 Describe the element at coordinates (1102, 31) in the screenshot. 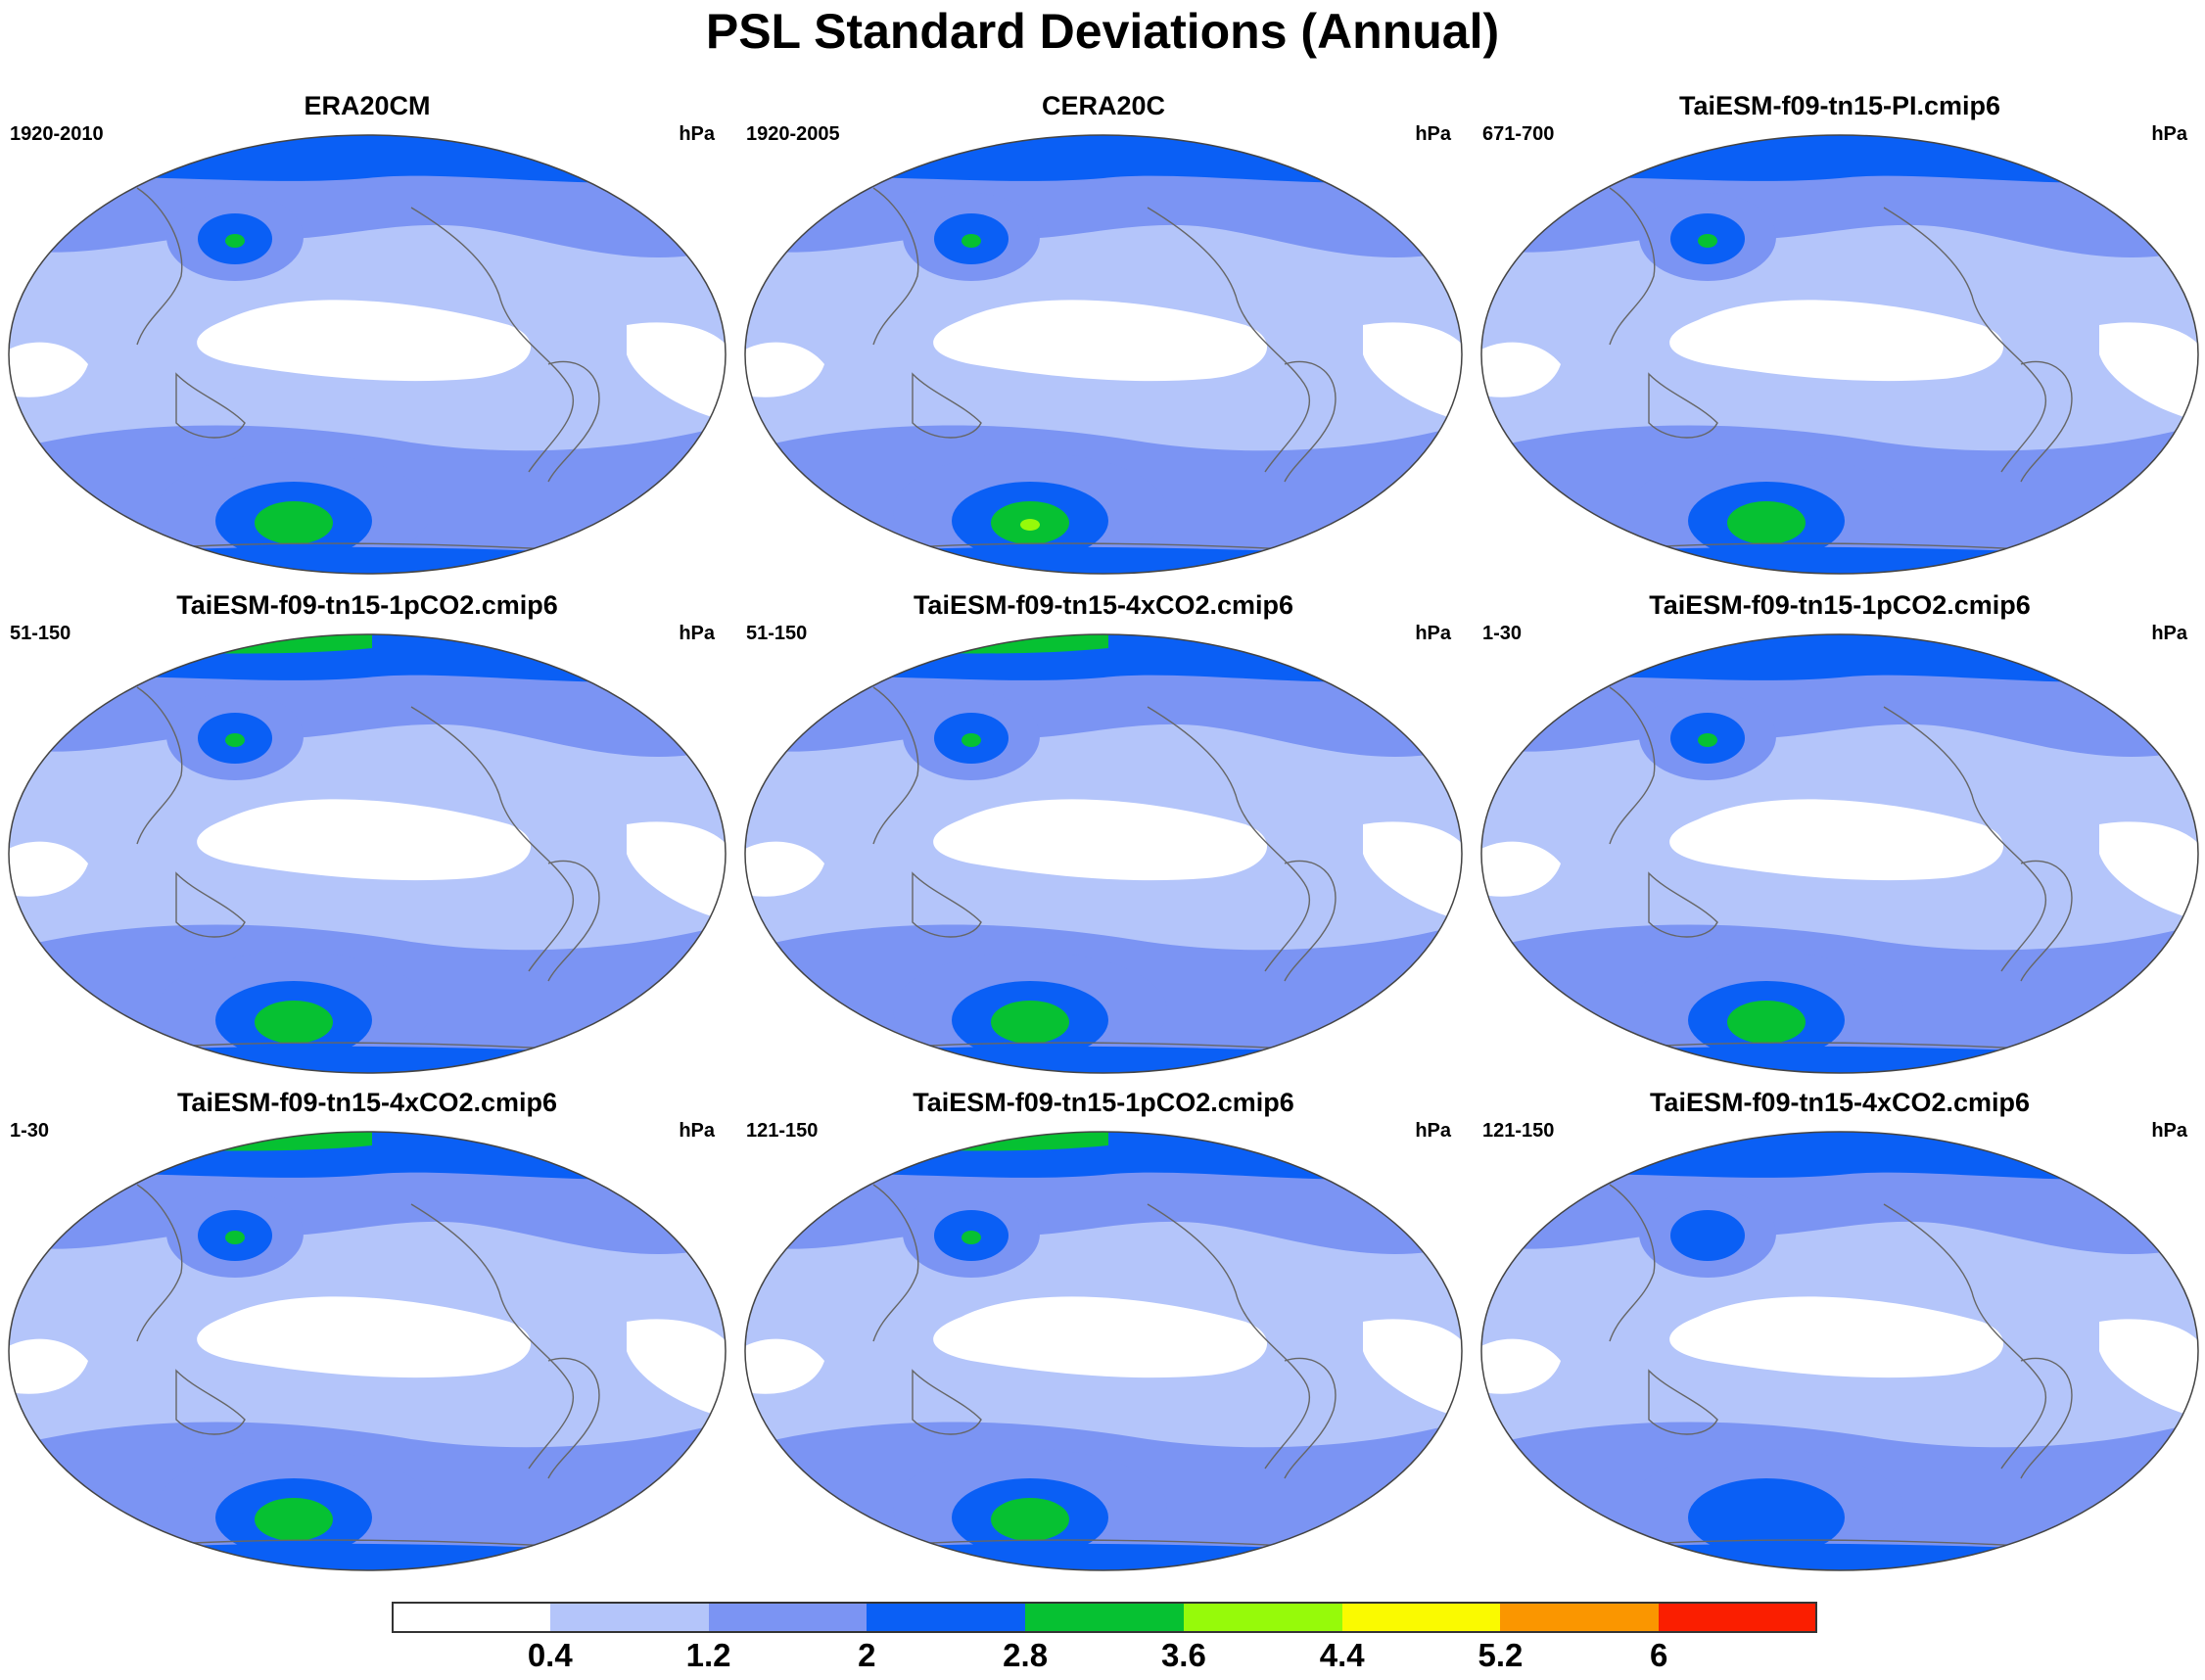

I see `figure-title: PSL Standard Deviations (Annual)` at that location.